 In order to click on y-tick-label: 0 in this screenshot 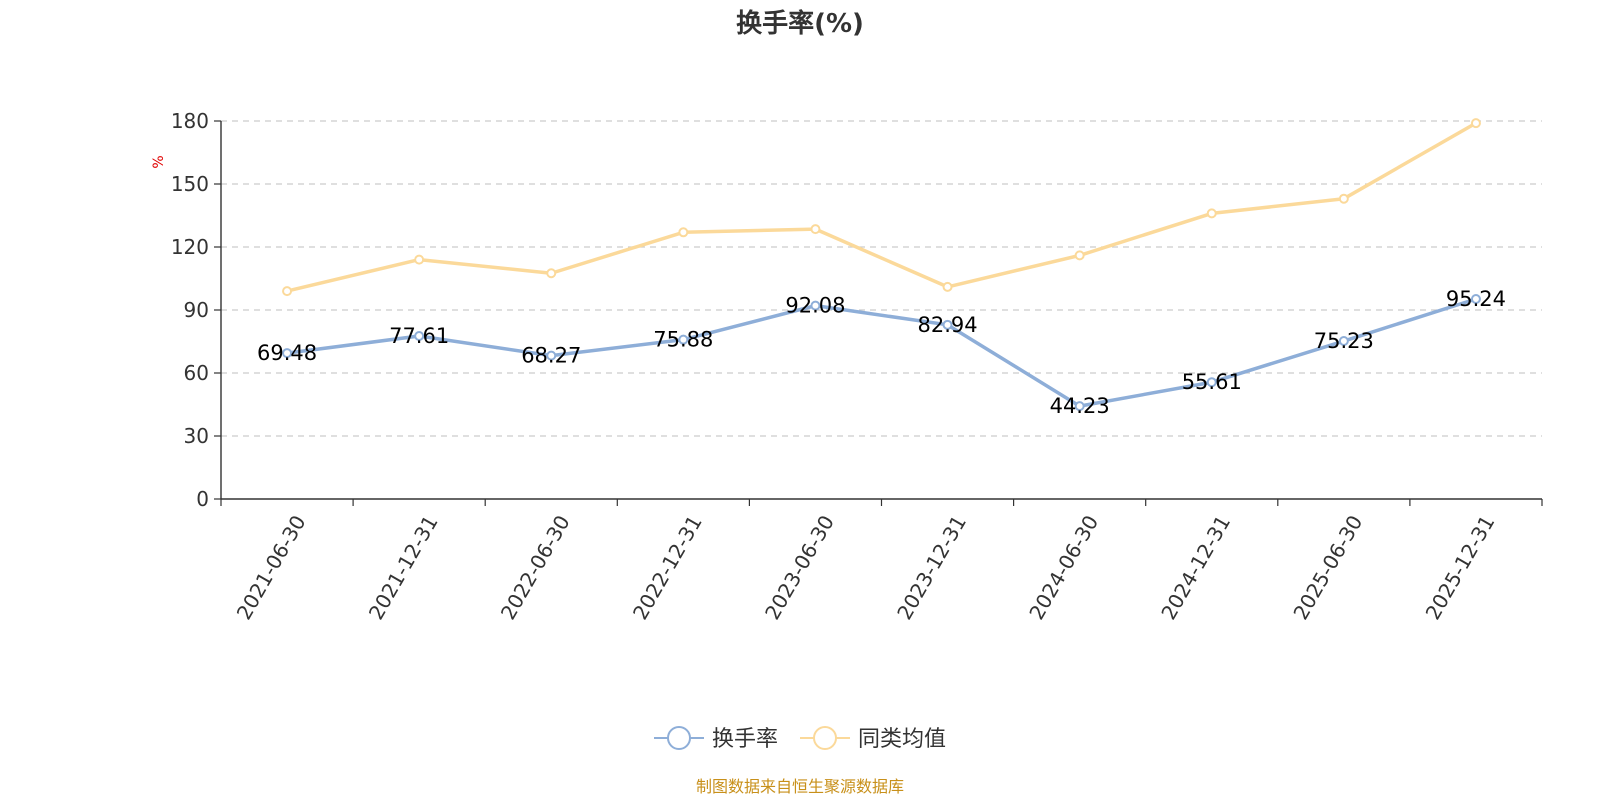, I will do `click(202, 499)`.